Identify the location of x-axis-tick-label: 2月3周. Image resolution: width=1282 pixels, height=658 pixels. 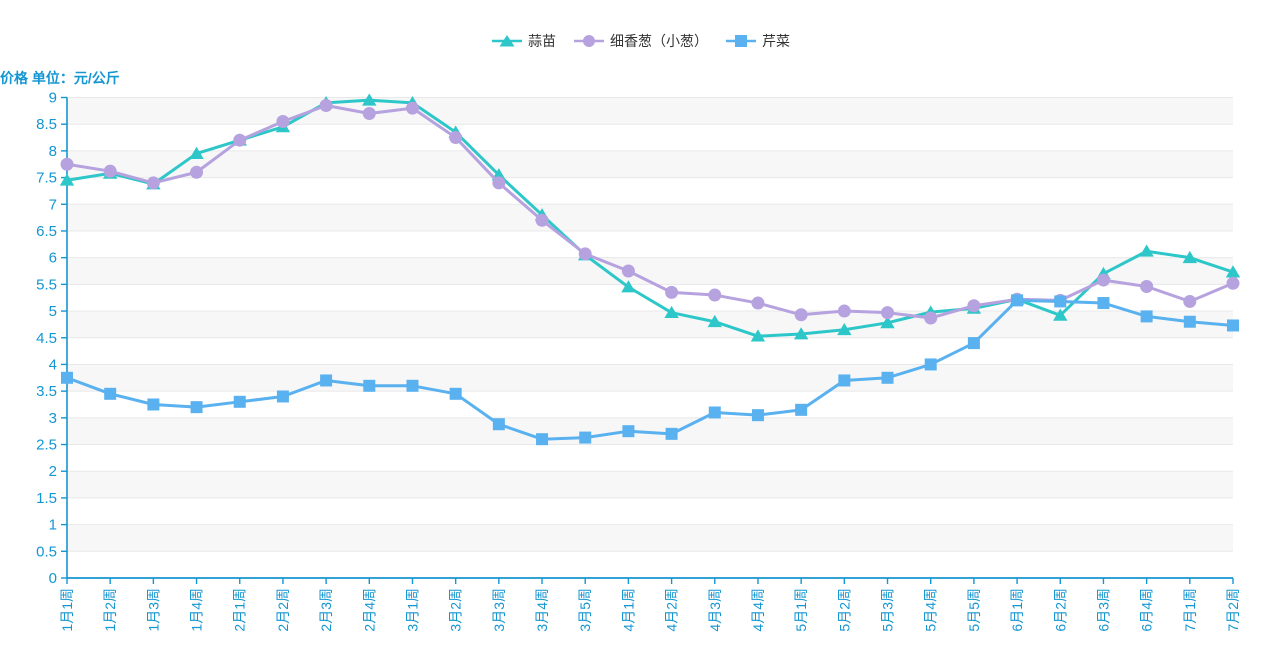
(326, 610).